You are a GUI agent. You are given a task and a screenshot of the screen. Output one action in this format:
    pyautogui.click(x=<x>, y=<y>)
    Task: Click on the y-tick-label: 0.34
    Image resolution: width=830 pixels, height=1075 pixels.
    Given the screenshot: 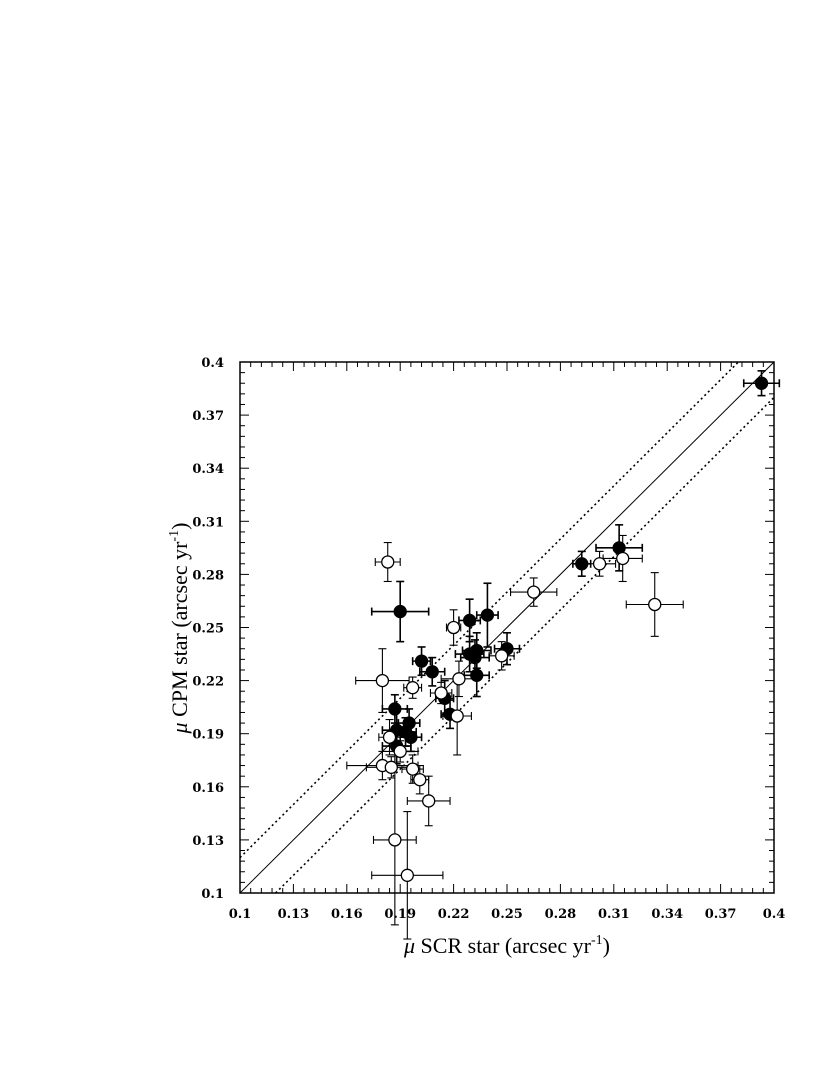 What is the action you would take?
    pyautogui.click(x=208, y=469)
    